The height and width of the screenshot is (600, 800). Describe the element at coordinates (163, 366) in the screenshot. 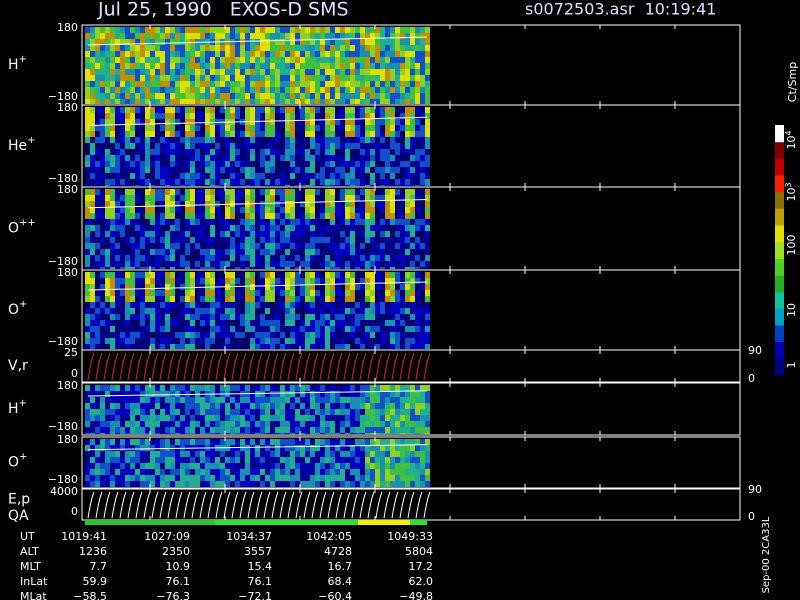

I see `sweep` at that location.